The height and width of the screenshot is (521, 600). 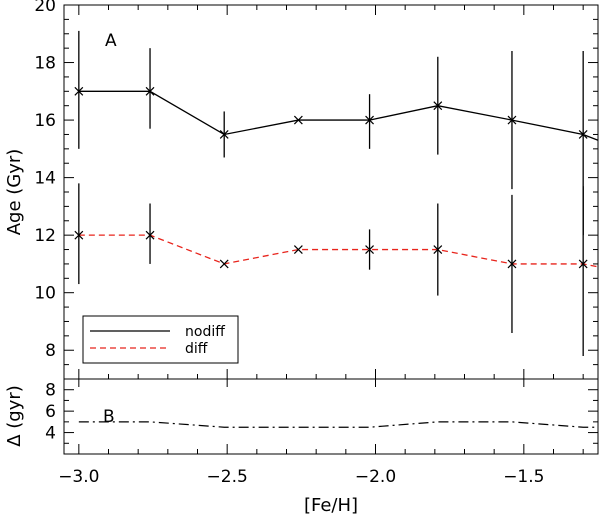 I want to click on panel-b-label: B, so click(x=109, y=417).